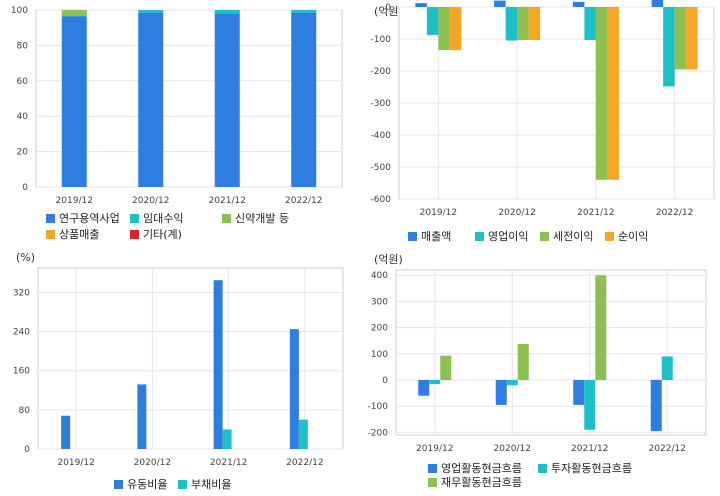 The width and height of the screenshot is (720, 496). I want to click on legend-item: 신약개발 등, so click(255, 218).